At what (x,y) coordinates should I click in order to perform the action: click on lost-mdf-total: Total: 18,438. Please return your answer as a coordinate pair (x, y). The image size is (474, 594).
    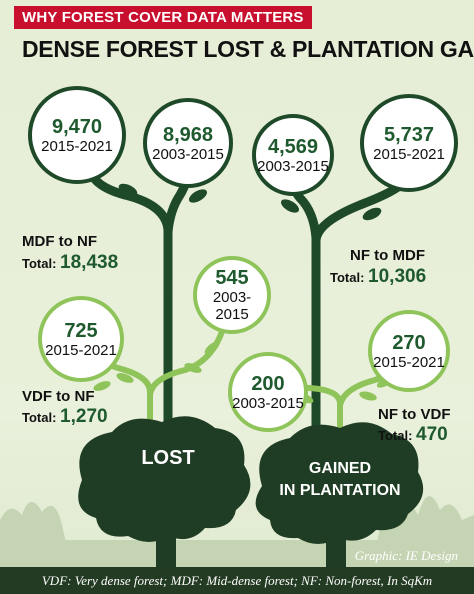
    Looking at the image, I should click on (70, 263).